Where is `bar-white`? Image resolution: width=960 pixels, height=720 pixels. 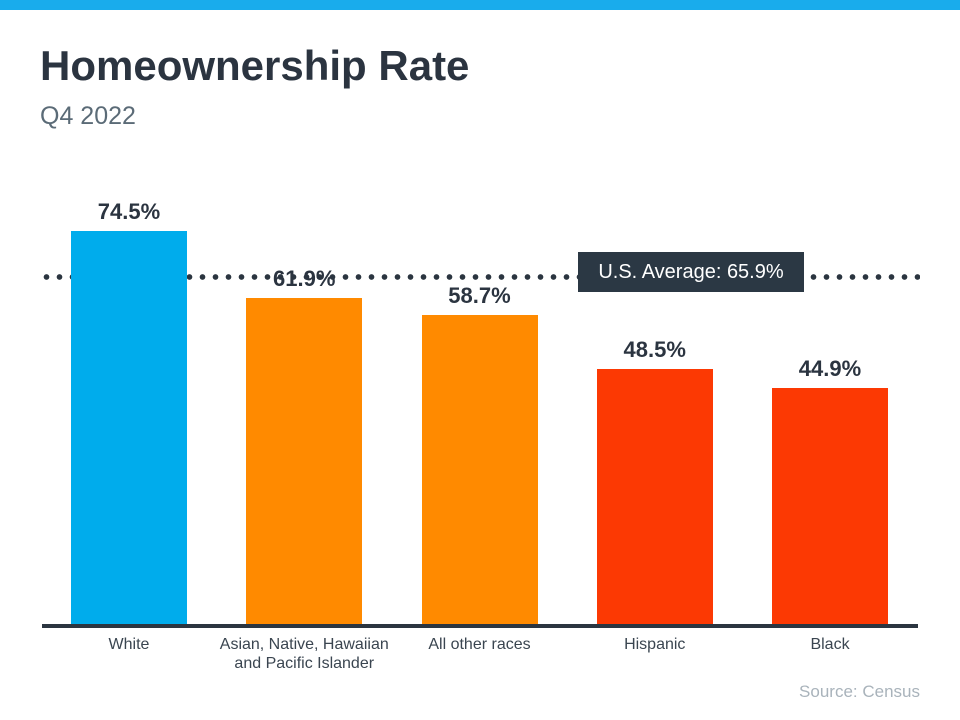
bar-white is located at coordinates (129, 428).